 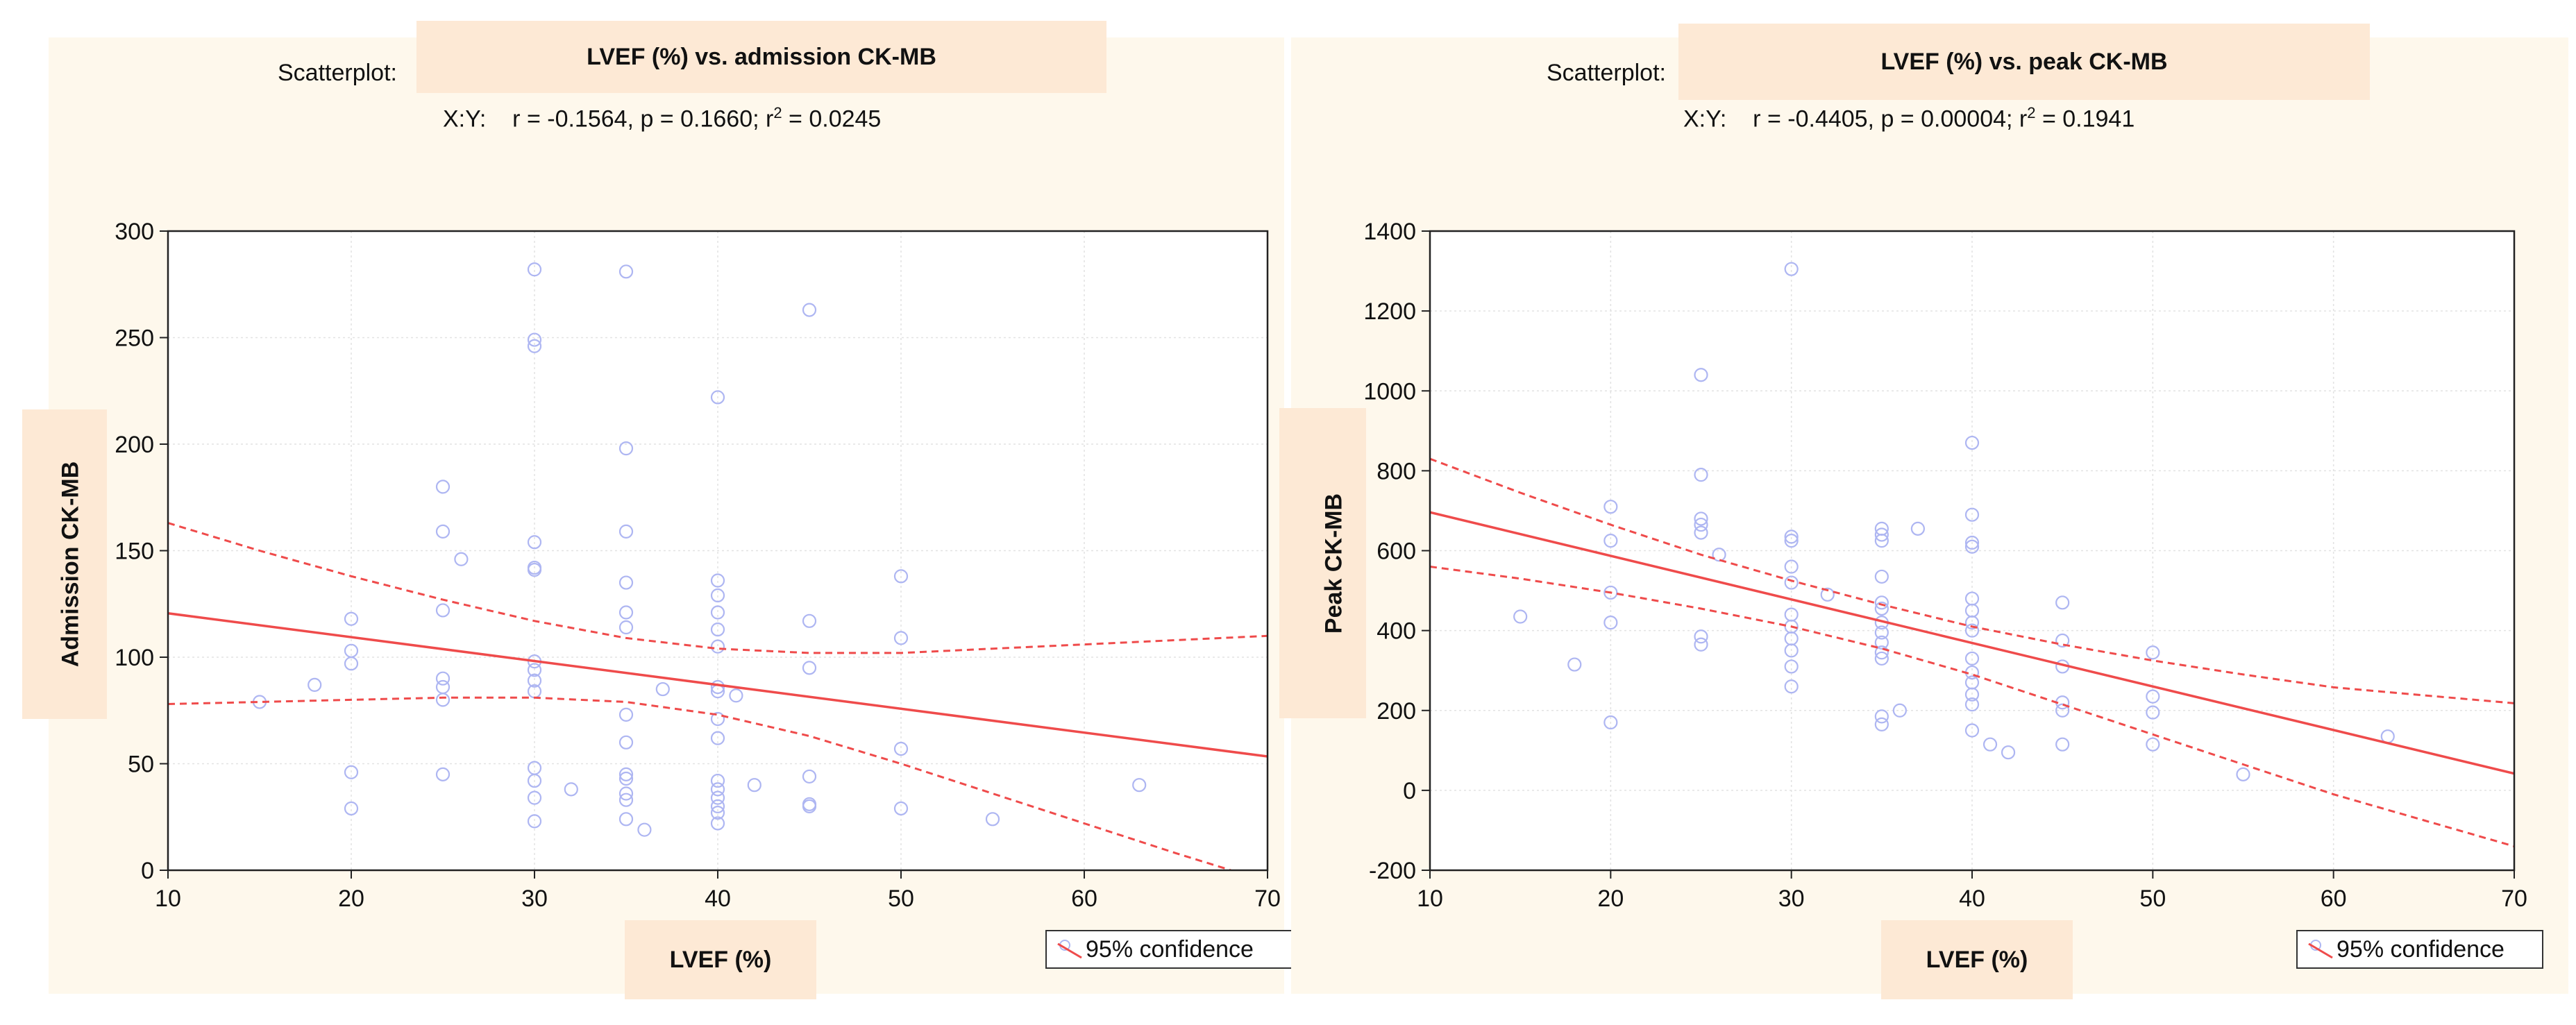 What do you see at coordinates (2088, 119) in the screenshot?
I see `stats-r2: = 0.1941` at bounding box center [2088, 119].